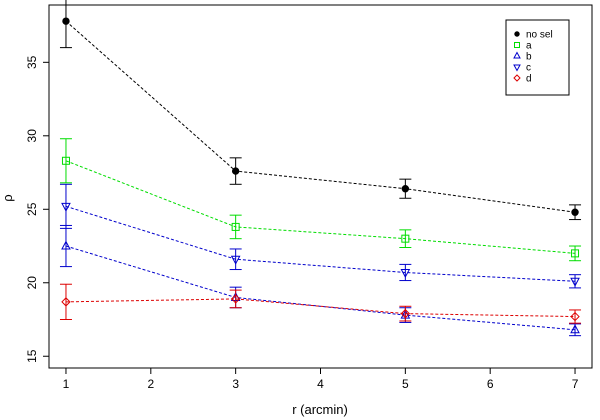 This screenshot has height=420, width=600. What do you see at coordinates (32, 136) in the screenshot?
I see `y-tick-label: 30` at bounding box center [32, 136].